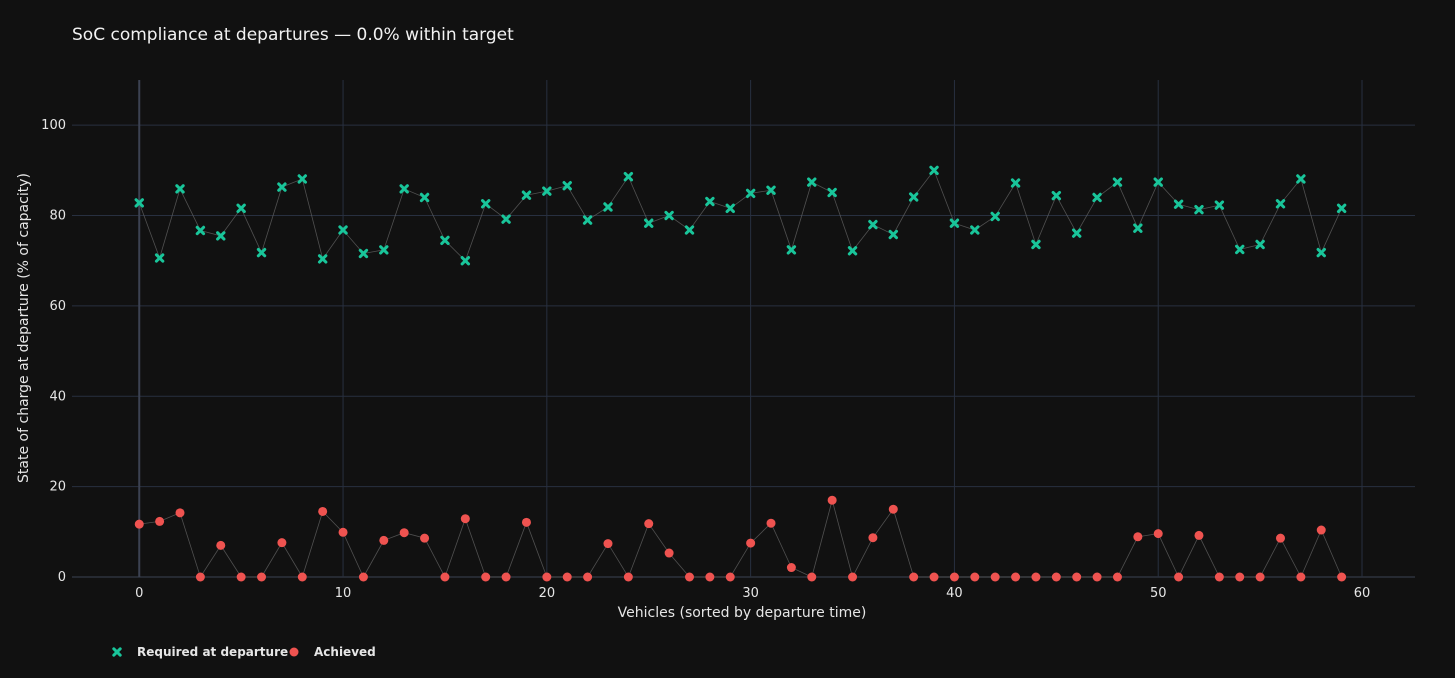 The image size is (1455, 678). Describe the element at coordinates (57, 216) in the screenshot. I see `y-tick-label: 80` at that location.